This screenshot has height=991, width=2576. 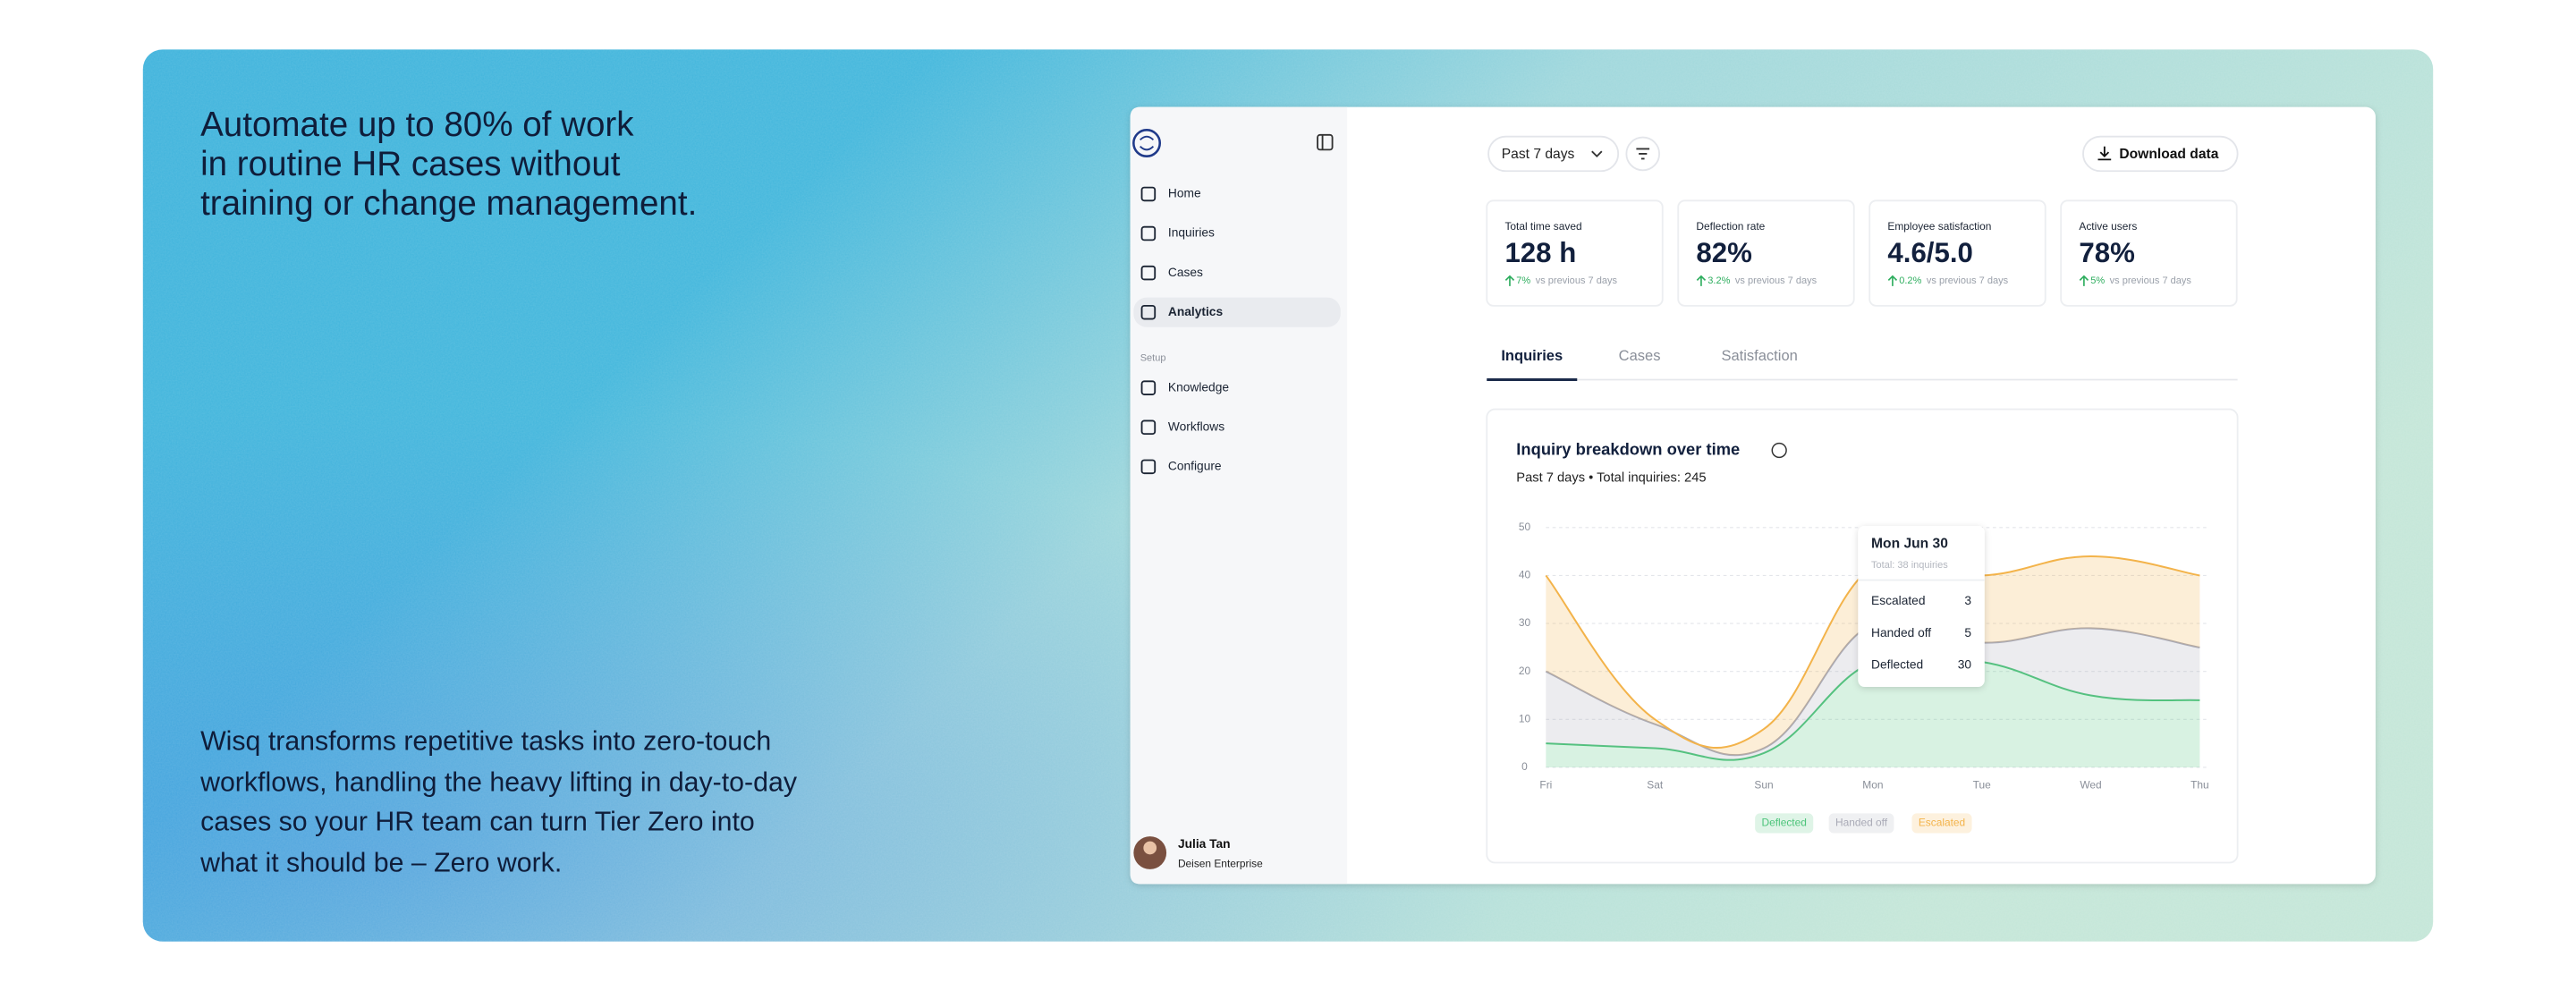 I want to click on kpi-label: Employee satisfaction, so click(x=1939, y=226).